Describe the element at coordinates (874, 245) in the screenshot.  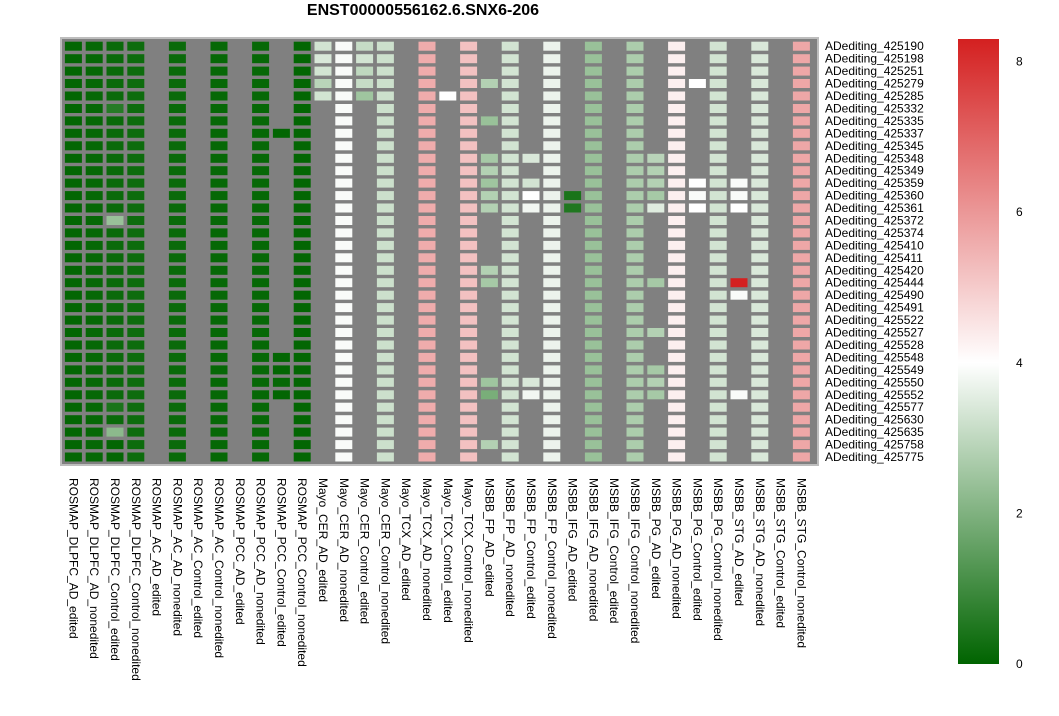
I see `row-label: ADediting_425410` at that location.